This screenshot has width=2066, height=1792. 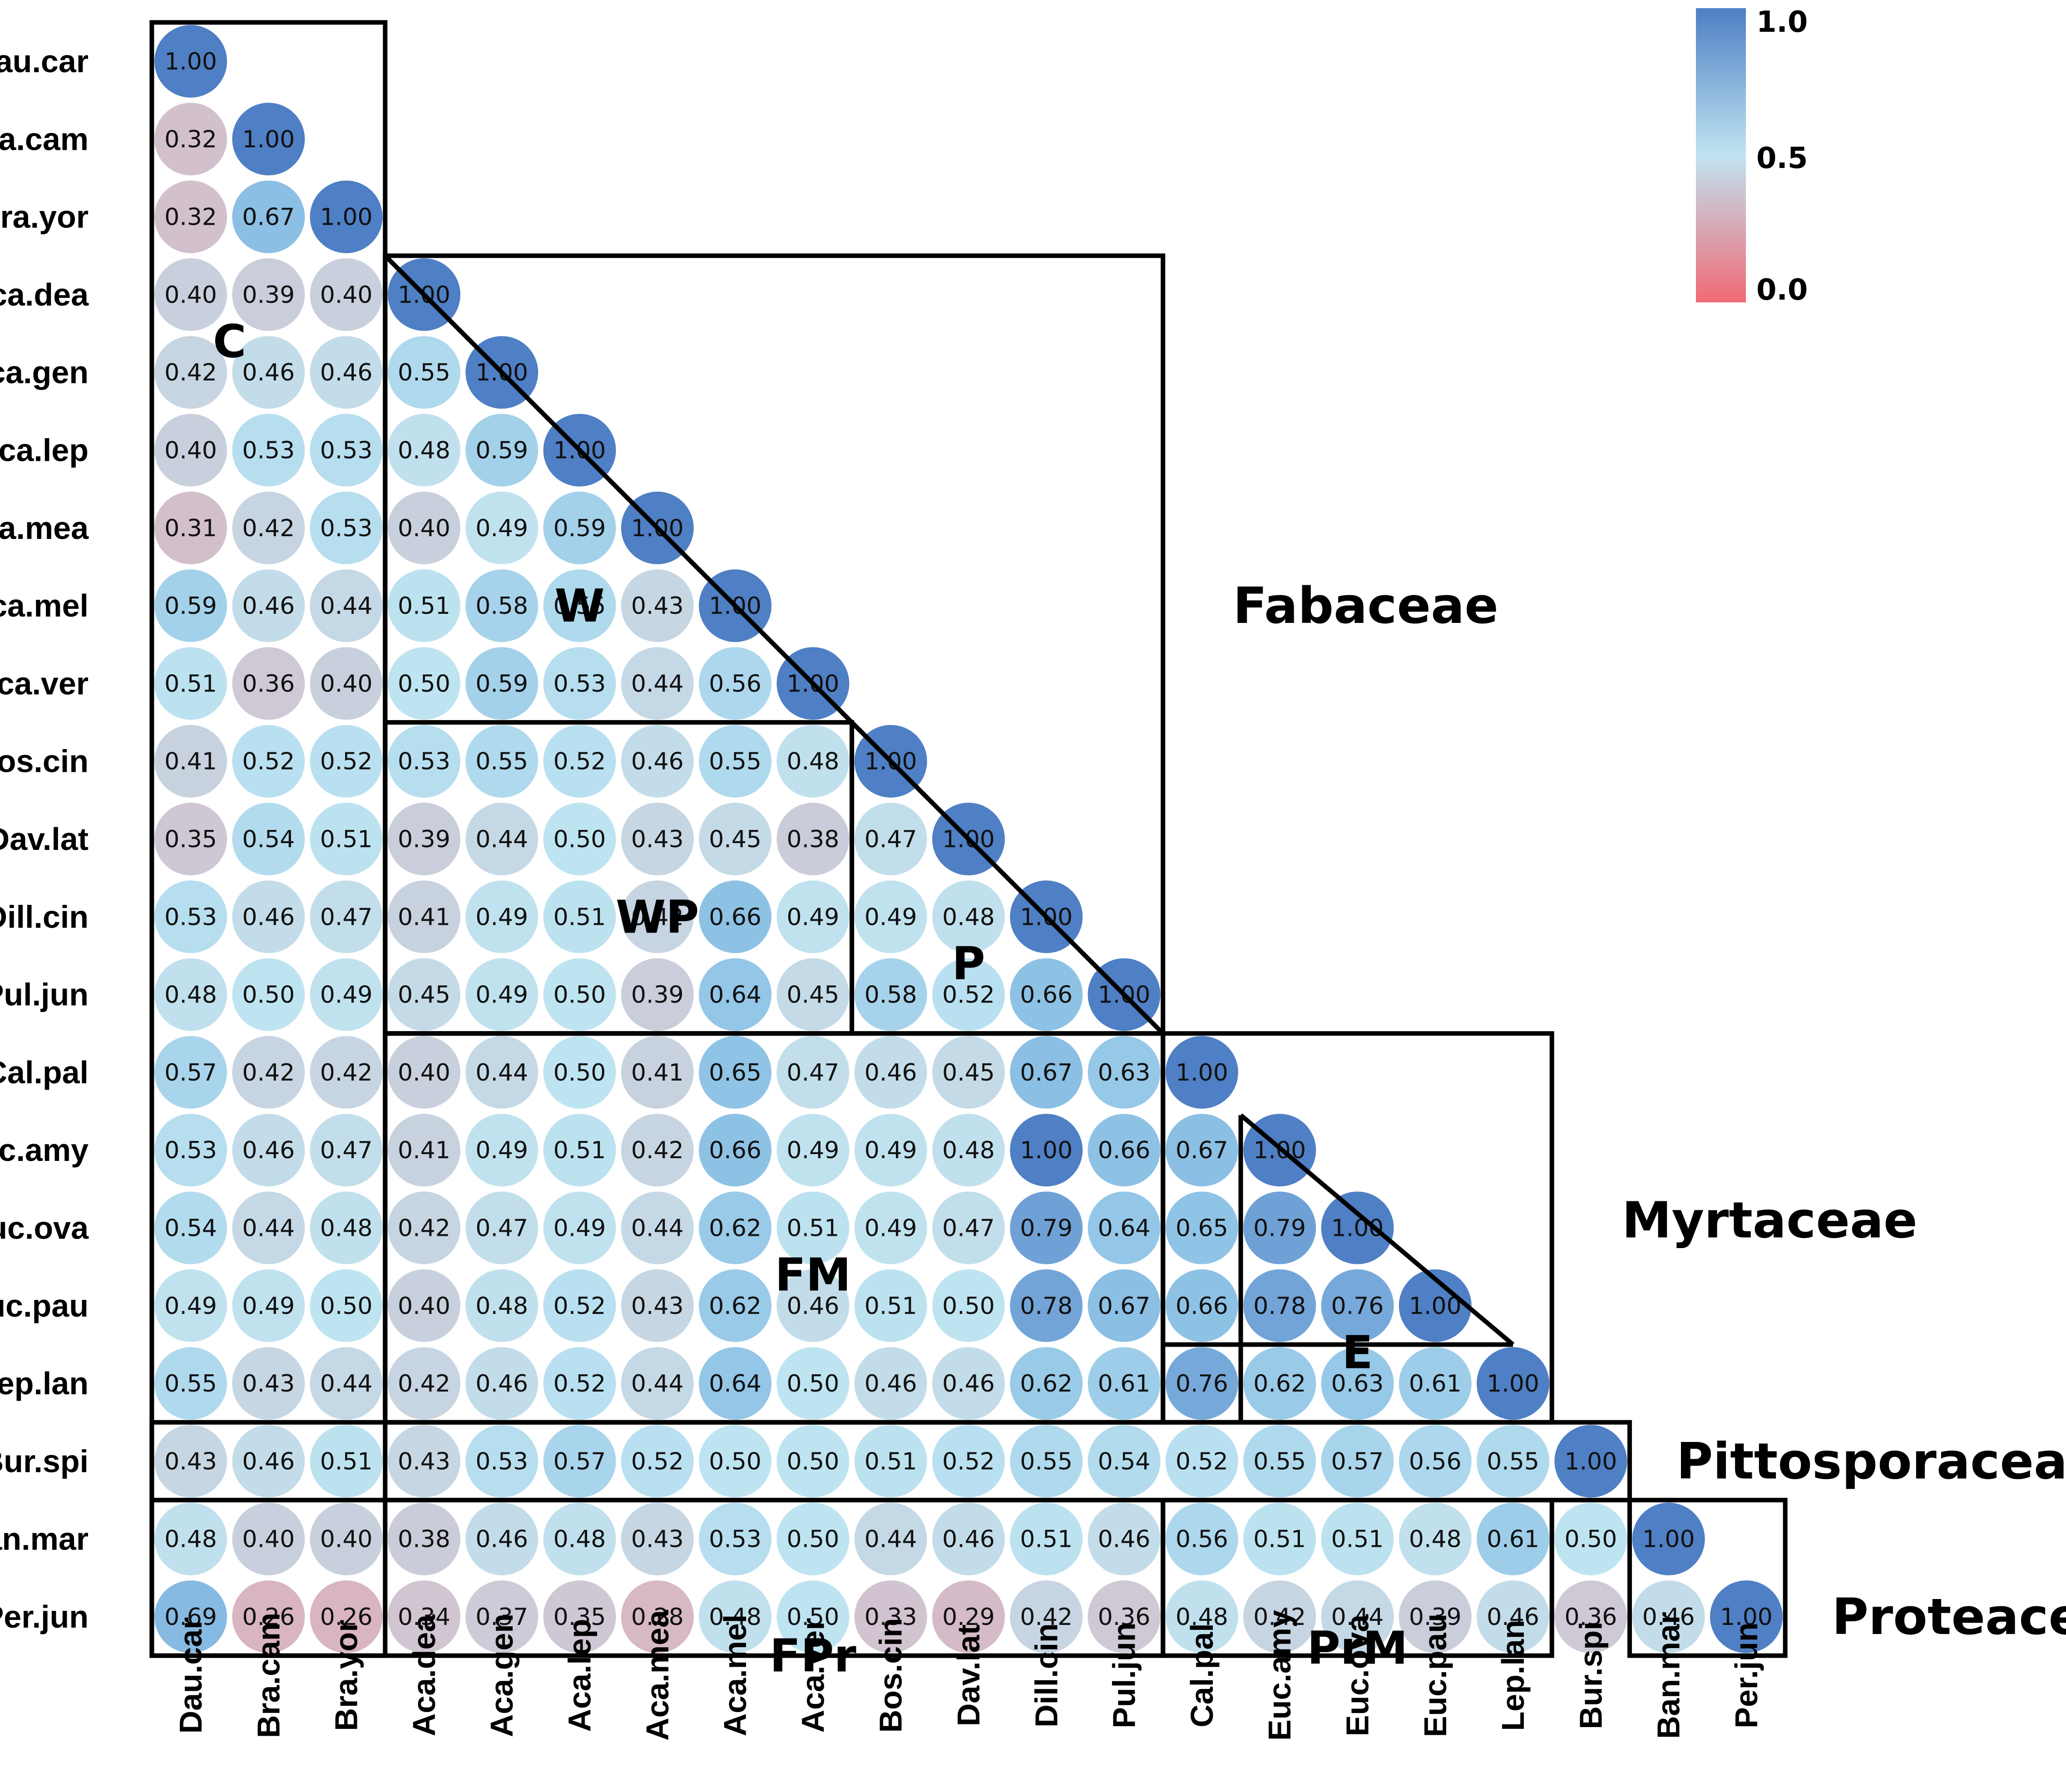 What do you see at coordinates (502, 1616) in the screenshot?
I see `matrix-cell: 0.37` at bounding box center [502, 1616].